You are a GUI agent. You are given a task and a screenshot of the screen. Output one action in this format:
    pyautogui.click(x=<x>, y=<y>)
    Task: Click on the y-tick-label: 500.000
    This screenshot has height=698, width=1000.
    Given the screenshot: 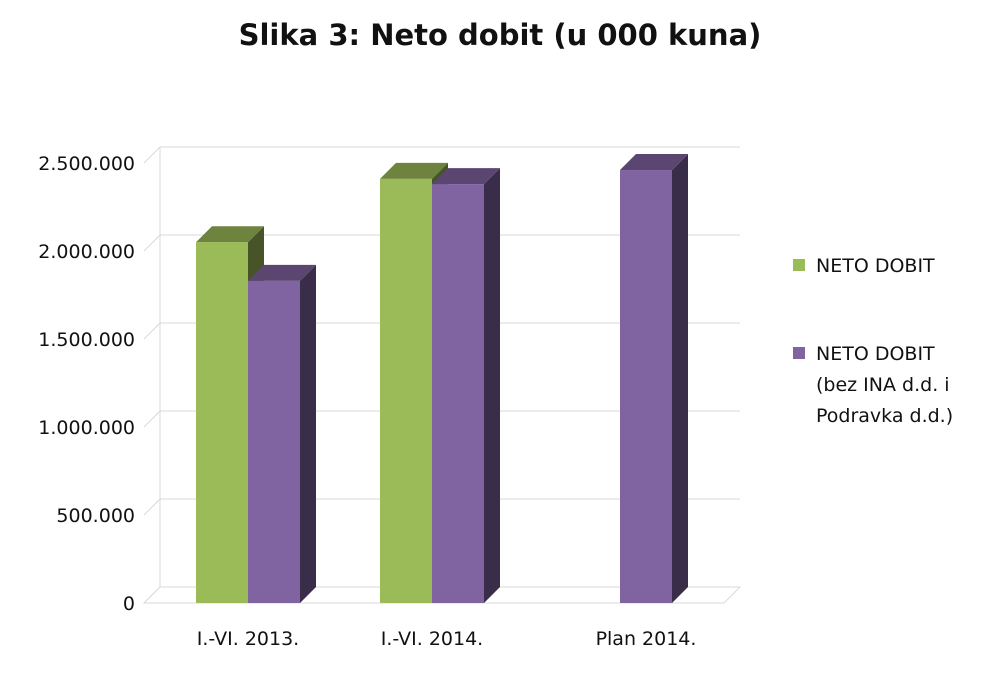 What is the action you would take?
    pyautogui.click(x=95, y=516)
    